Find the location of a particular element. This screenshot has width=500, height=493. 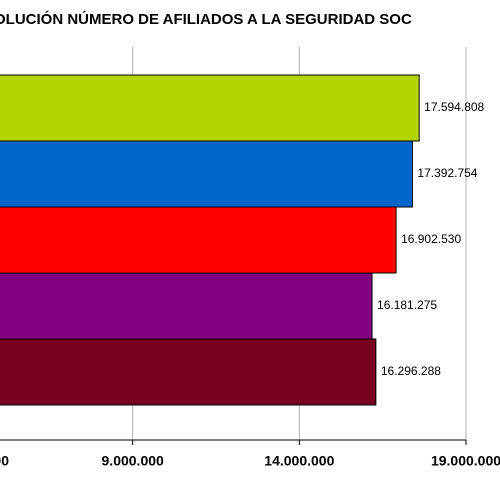

value-label: 16.181.275 is located at coordinates (407, 305).